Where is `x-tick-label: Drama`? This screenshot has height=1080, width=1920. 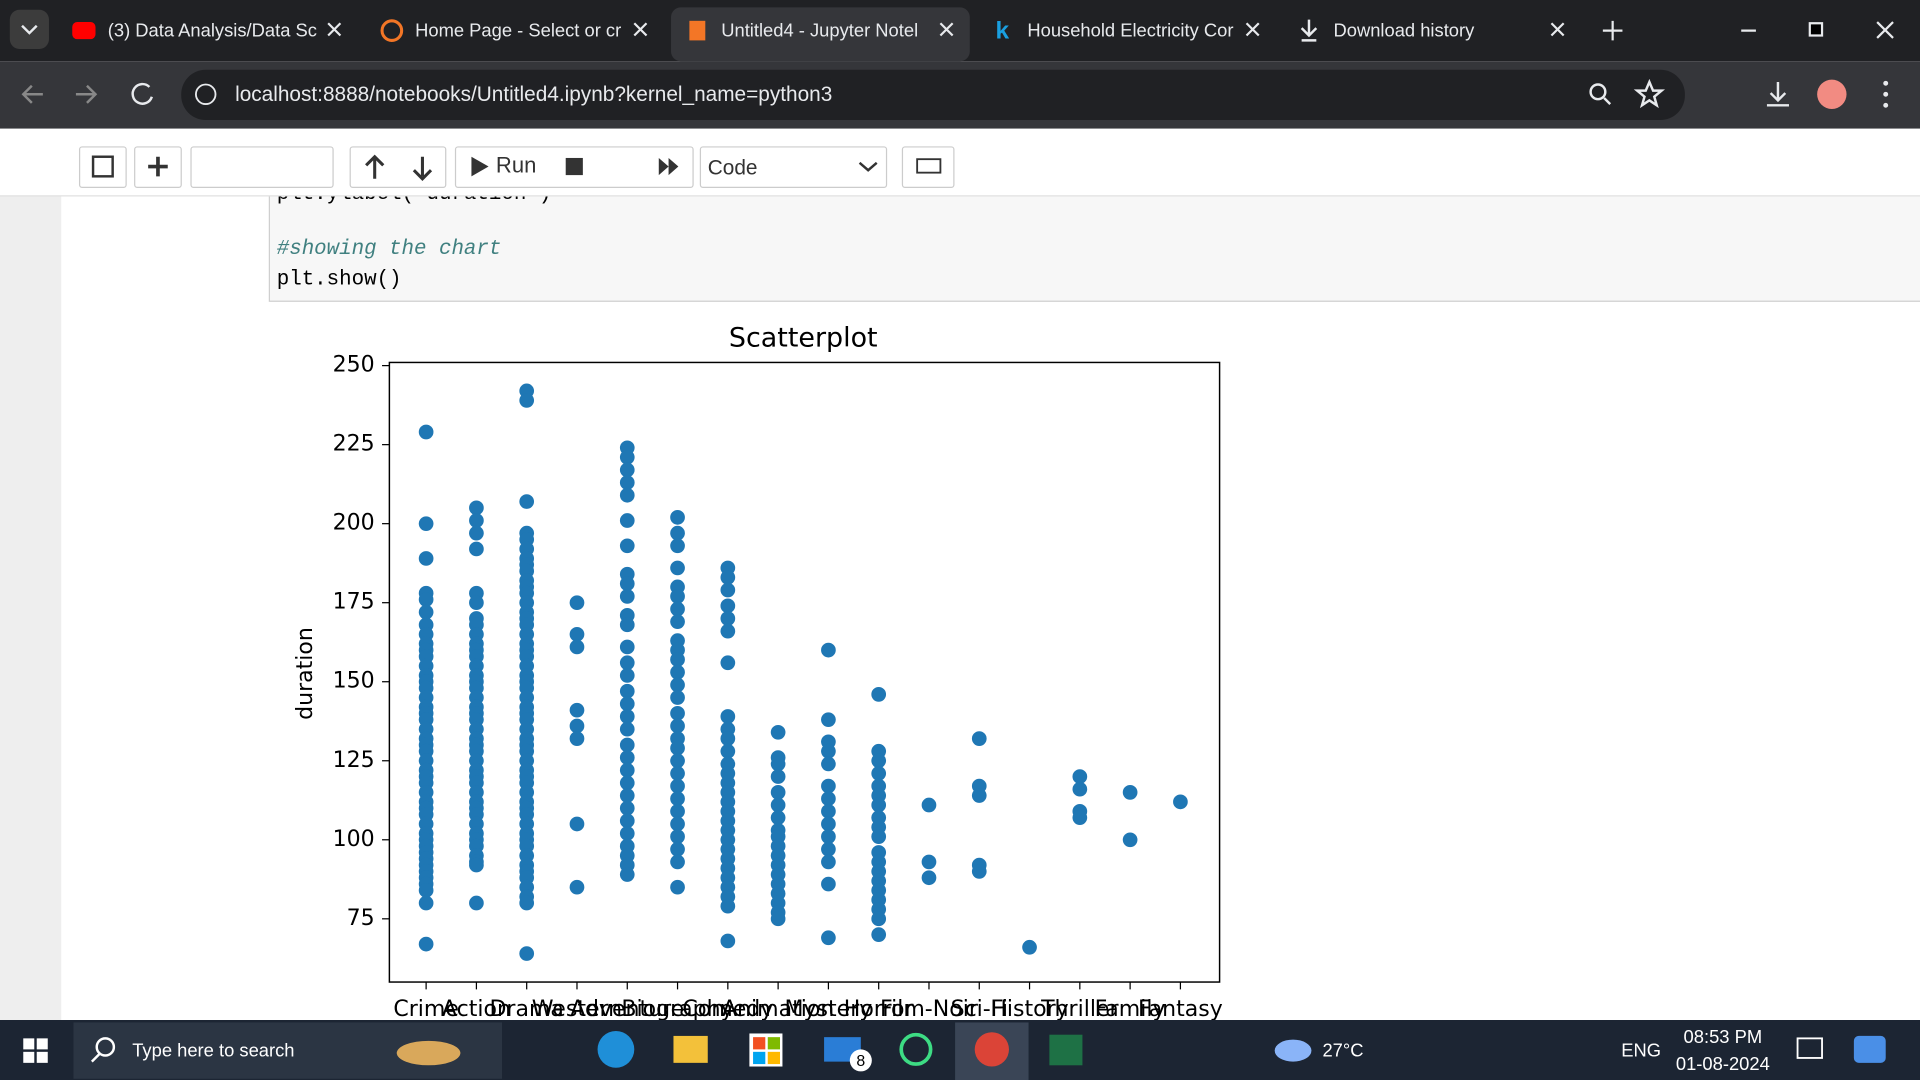
x-tick-label: Drama is located at coordinates (526, 1009).